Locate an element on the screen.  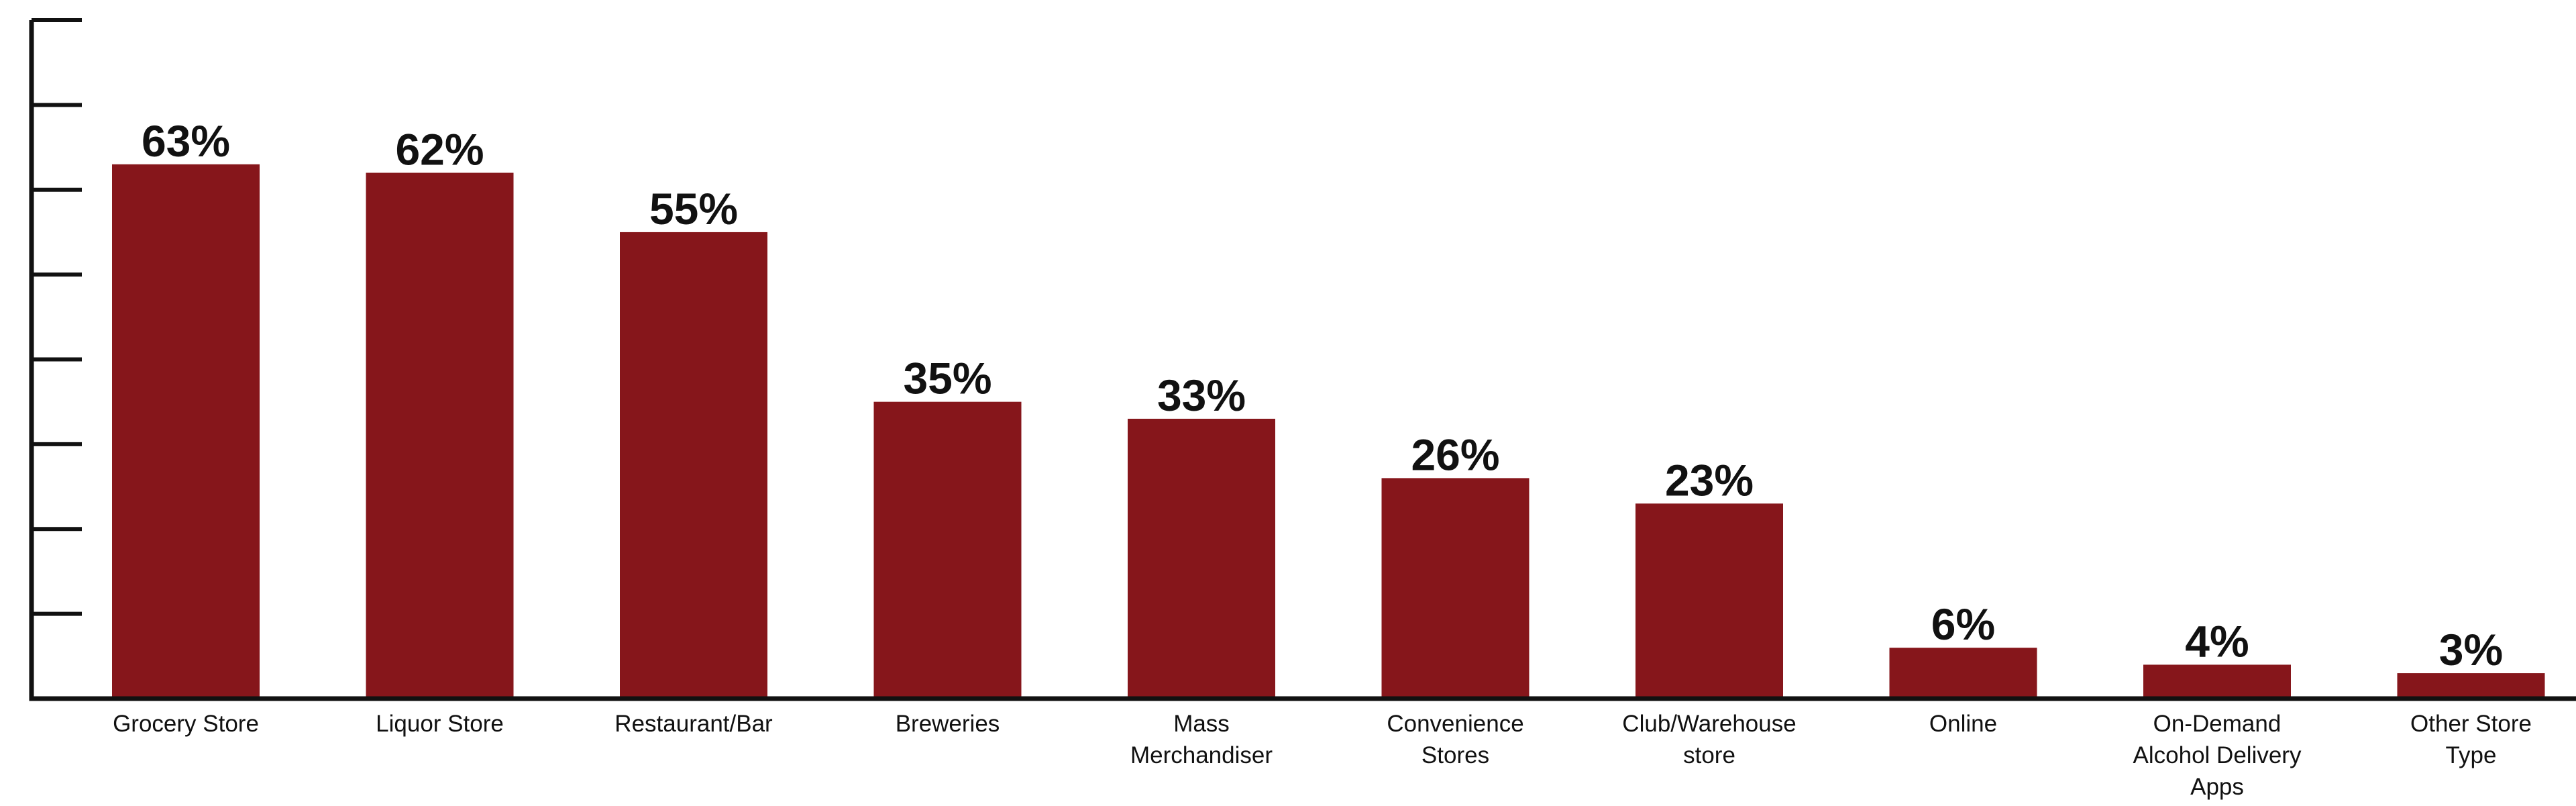
x-tick-label-line: Mass is located at coordinates (1201, 724).